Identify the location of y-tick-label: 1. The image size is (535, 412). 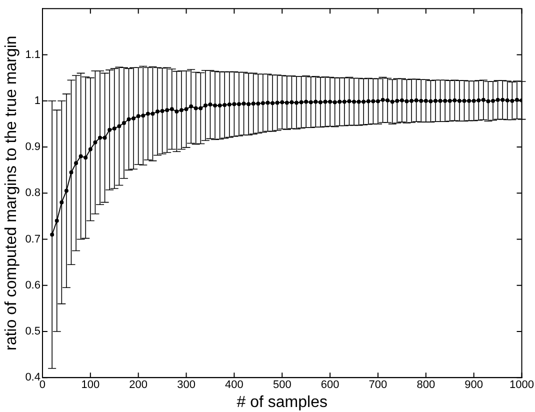
(37, 100).